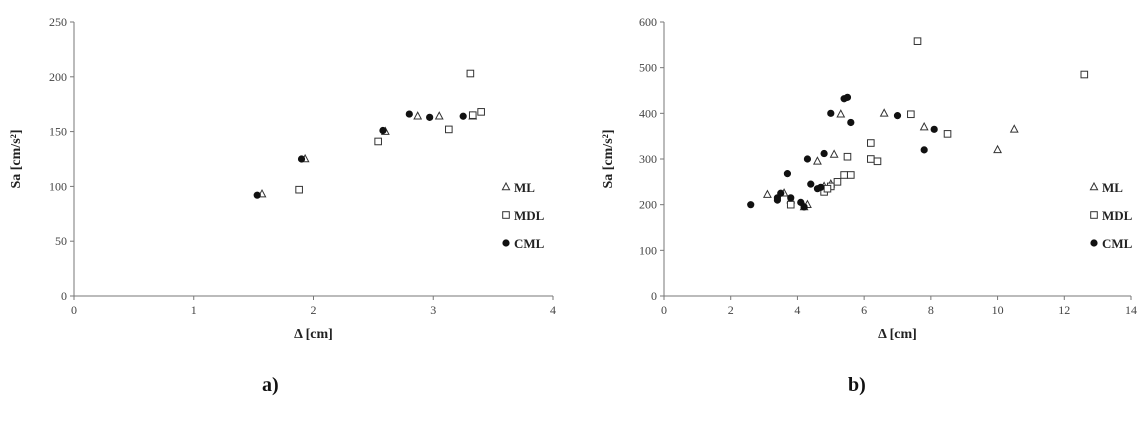 The width and height of the screenshot is (1147, 424). Describe the element at coordinates (1131, 310) in the screenshot. I see `x-tick-label: 14` at that location.